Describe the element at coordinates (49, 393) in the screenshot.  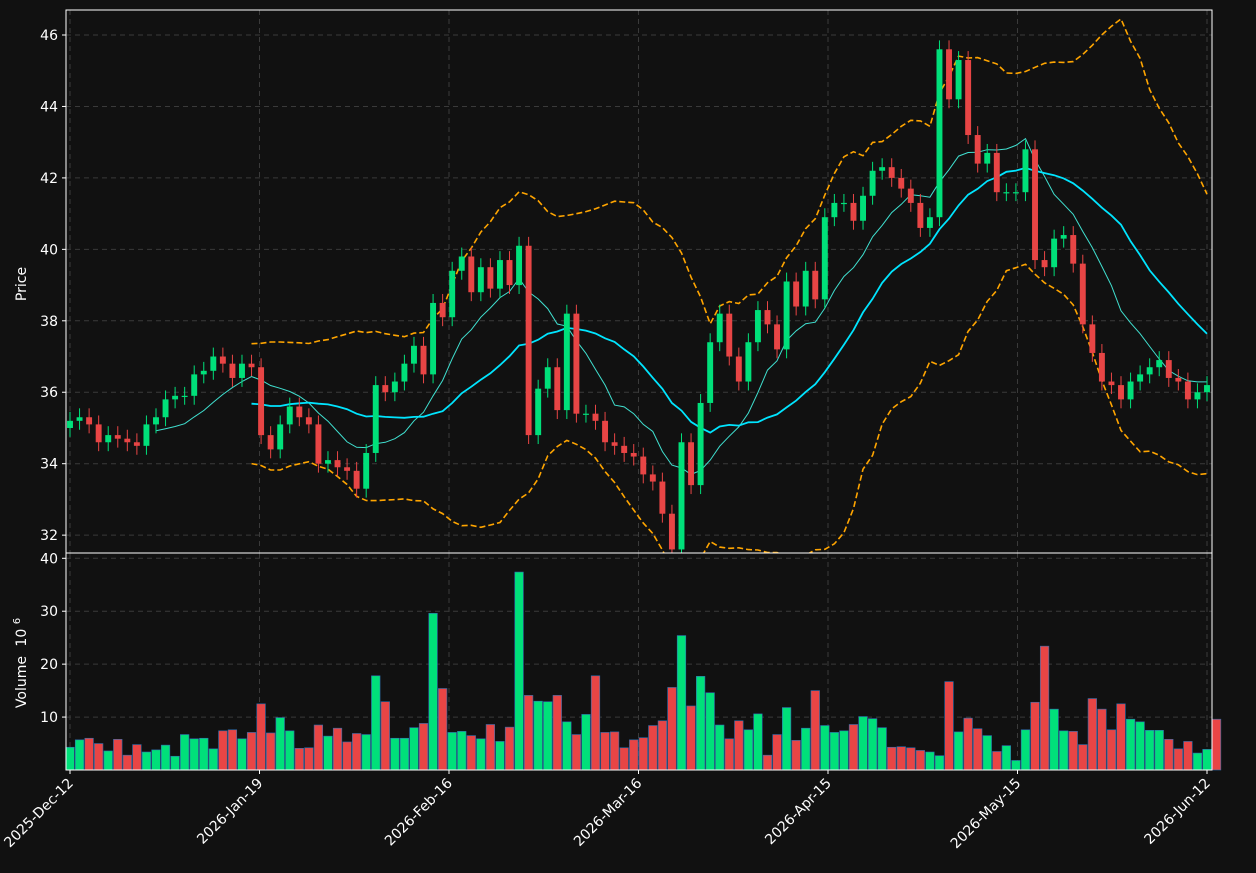
I see `price-tick-label: 36` at that location.